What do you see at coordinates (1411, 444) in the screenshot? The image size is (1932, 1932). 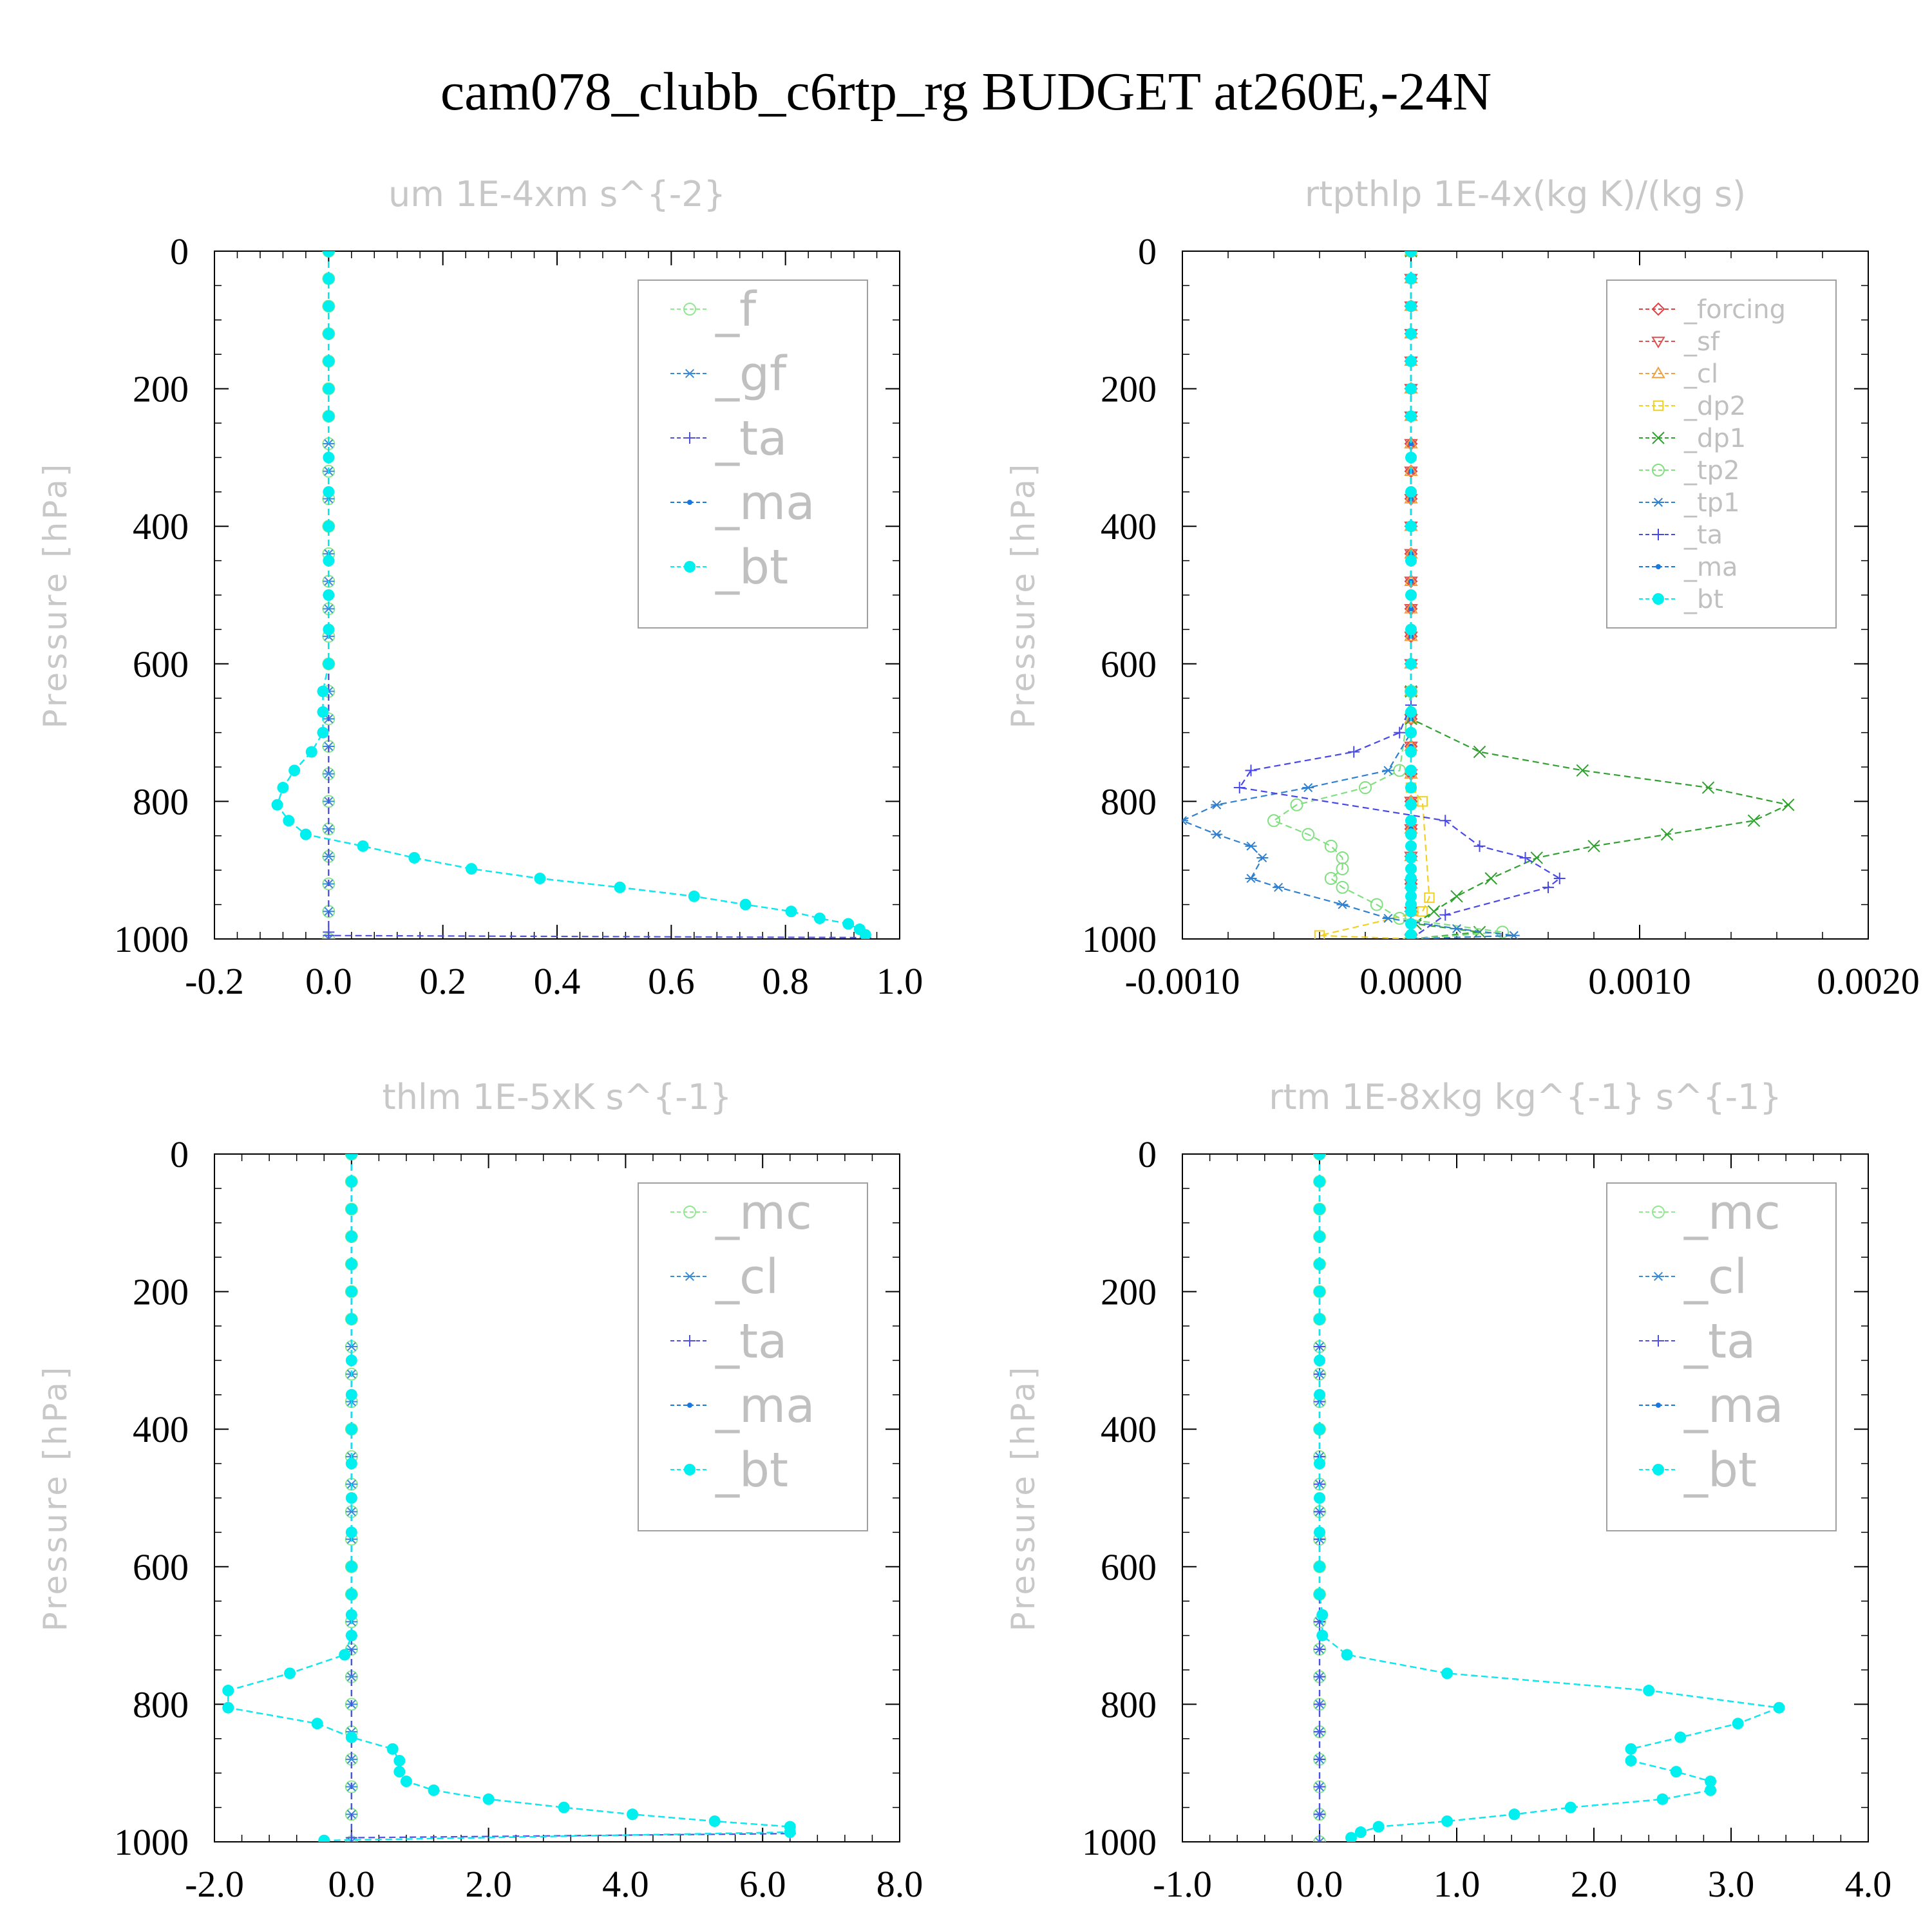 I see `series-ma-marker` at bounding box center [1411, 444].